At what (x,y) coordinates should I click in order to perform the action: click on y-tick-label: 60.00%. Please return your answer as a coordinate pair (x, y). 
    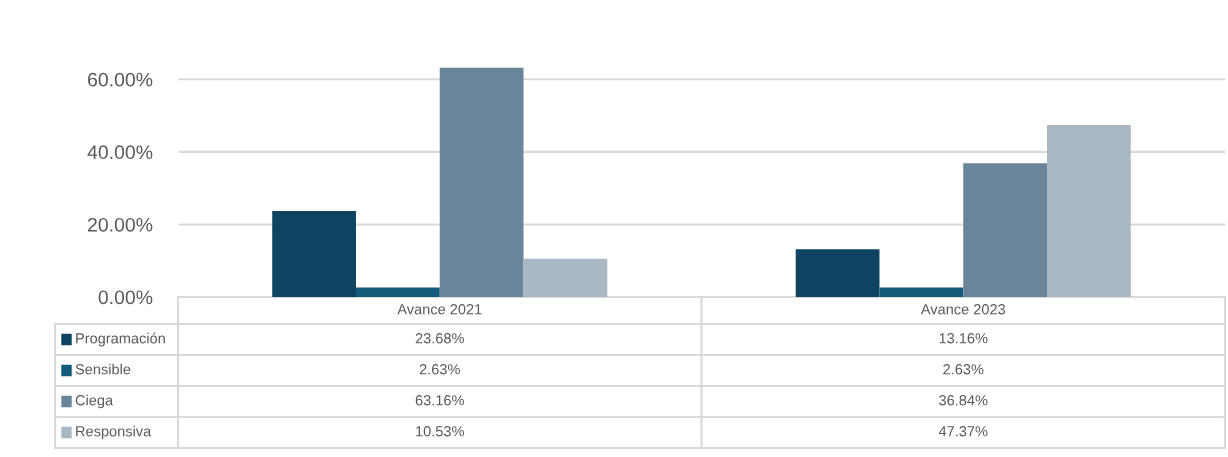
    Looking at the image, I should click on (120, 79).